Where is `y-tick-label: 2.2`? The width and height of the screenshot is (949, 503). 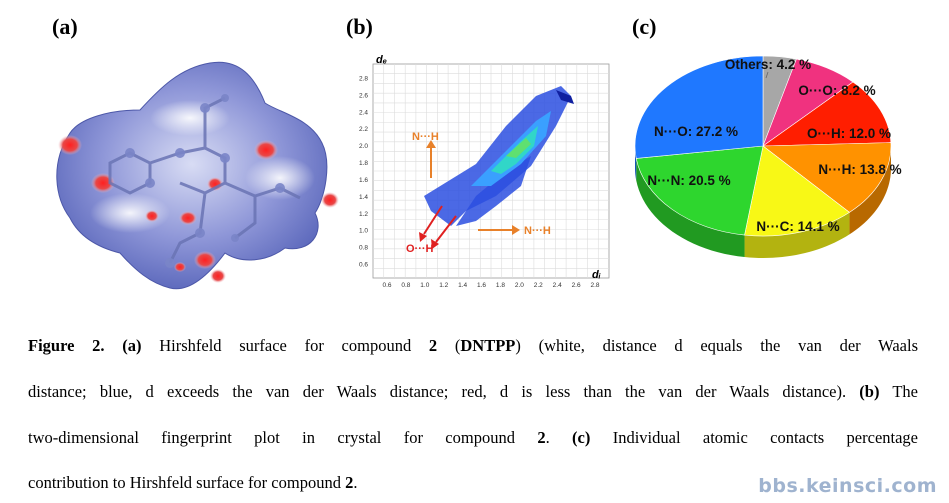
y-tick-label: 2.2 is located at coordinates (363, 129).